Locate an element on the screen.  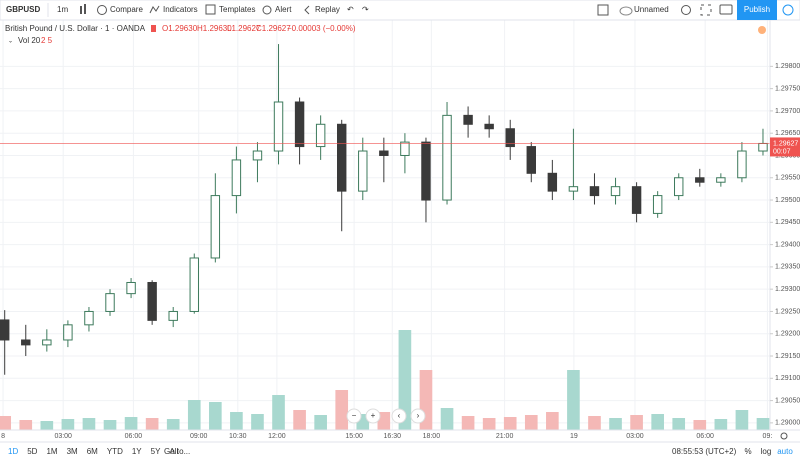
publish: Publish is located at coordinates (757, 9).